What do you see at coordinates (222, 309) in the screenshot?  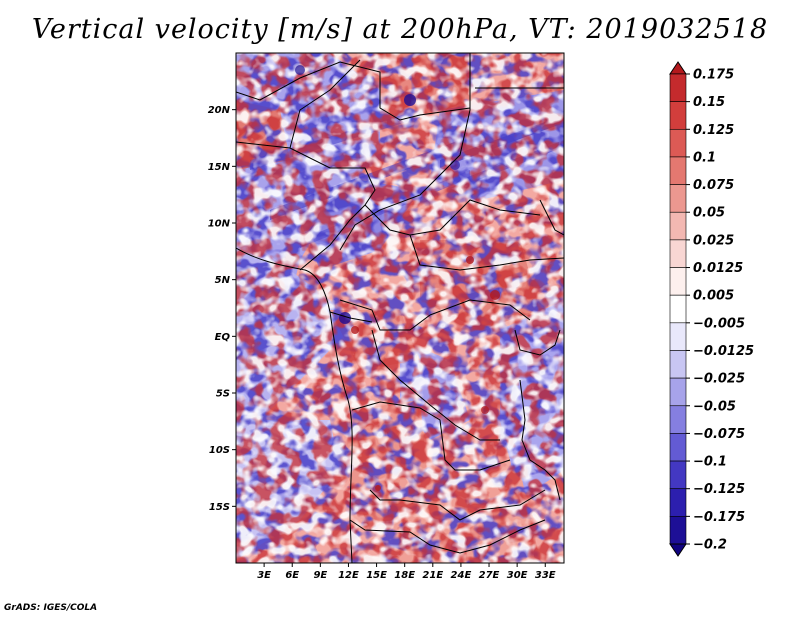 I see `lat-axis: 20N 15N 10N 5N EQ 5S 10S 15S` at bounding box center [222, 309].